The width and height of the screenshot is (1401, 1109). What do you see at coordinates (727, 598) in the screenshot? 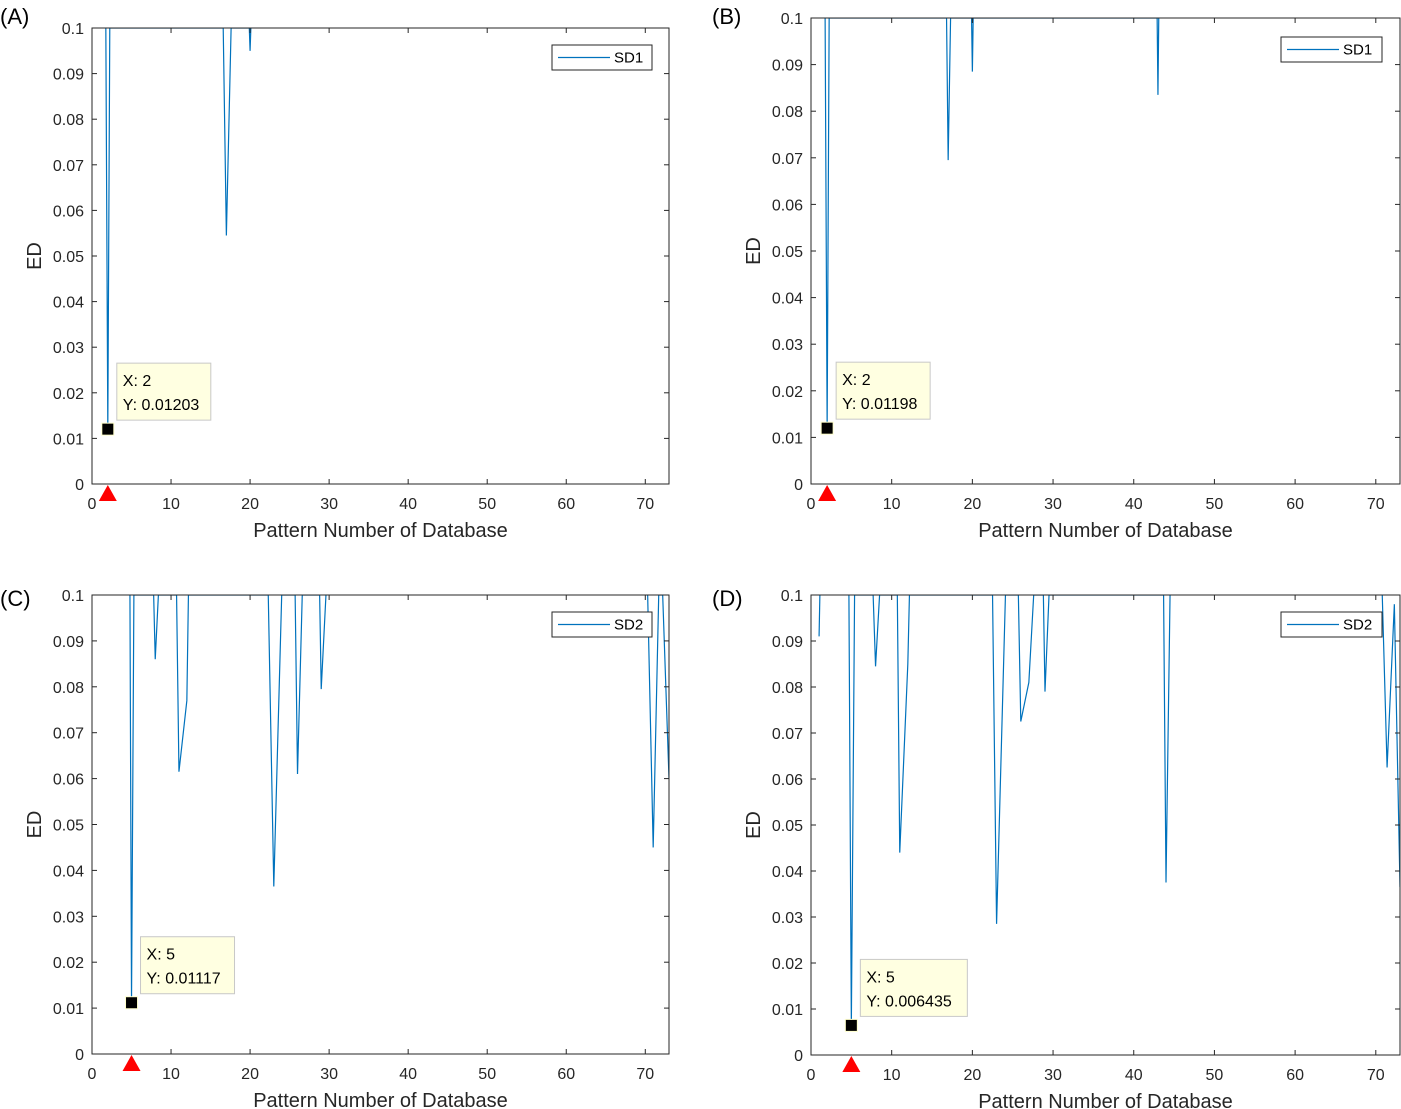
I see `panel-label: (D)` at bounding box center [727, 598].